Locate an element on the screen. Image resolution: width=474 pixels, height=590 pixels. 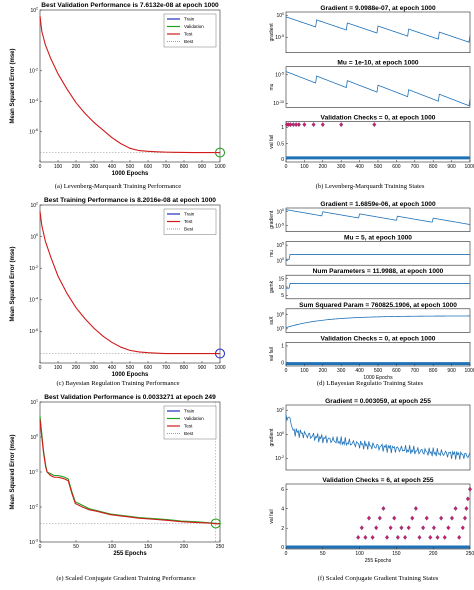
subfigure-caption: (d) LBayesian Regulatio Training States is located at coordinates (370, 383).